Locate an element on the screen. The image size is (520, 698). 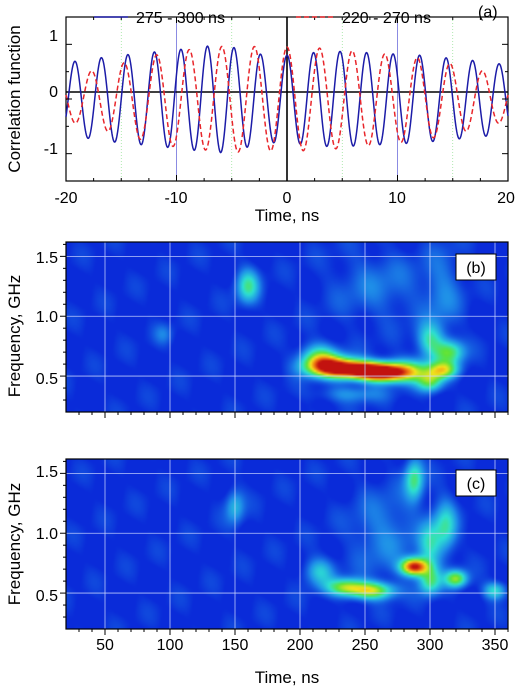
panel-c-xtick-label: 150 is located at coordinates (235, 645).